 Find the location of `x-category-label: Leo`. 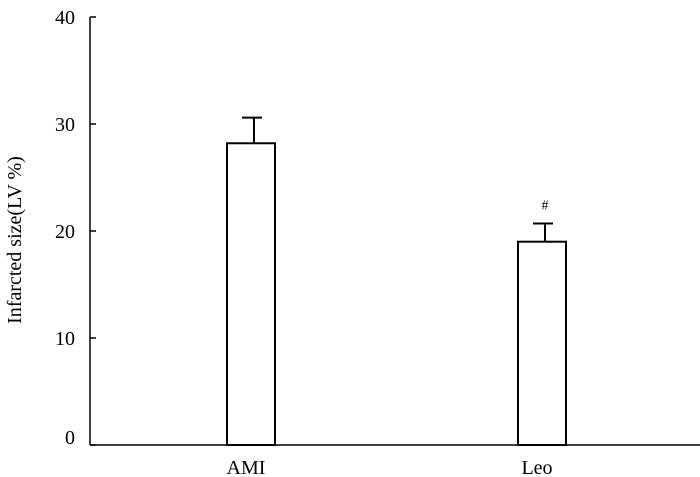

x-category-label: Leo is located at coordinates (536, 467).